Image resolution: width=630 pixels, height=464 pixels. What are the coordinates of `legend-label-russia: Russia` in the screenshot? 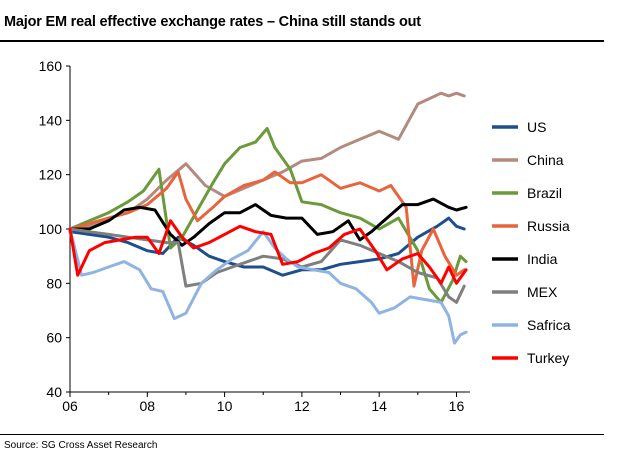 It's located at (548, 226).